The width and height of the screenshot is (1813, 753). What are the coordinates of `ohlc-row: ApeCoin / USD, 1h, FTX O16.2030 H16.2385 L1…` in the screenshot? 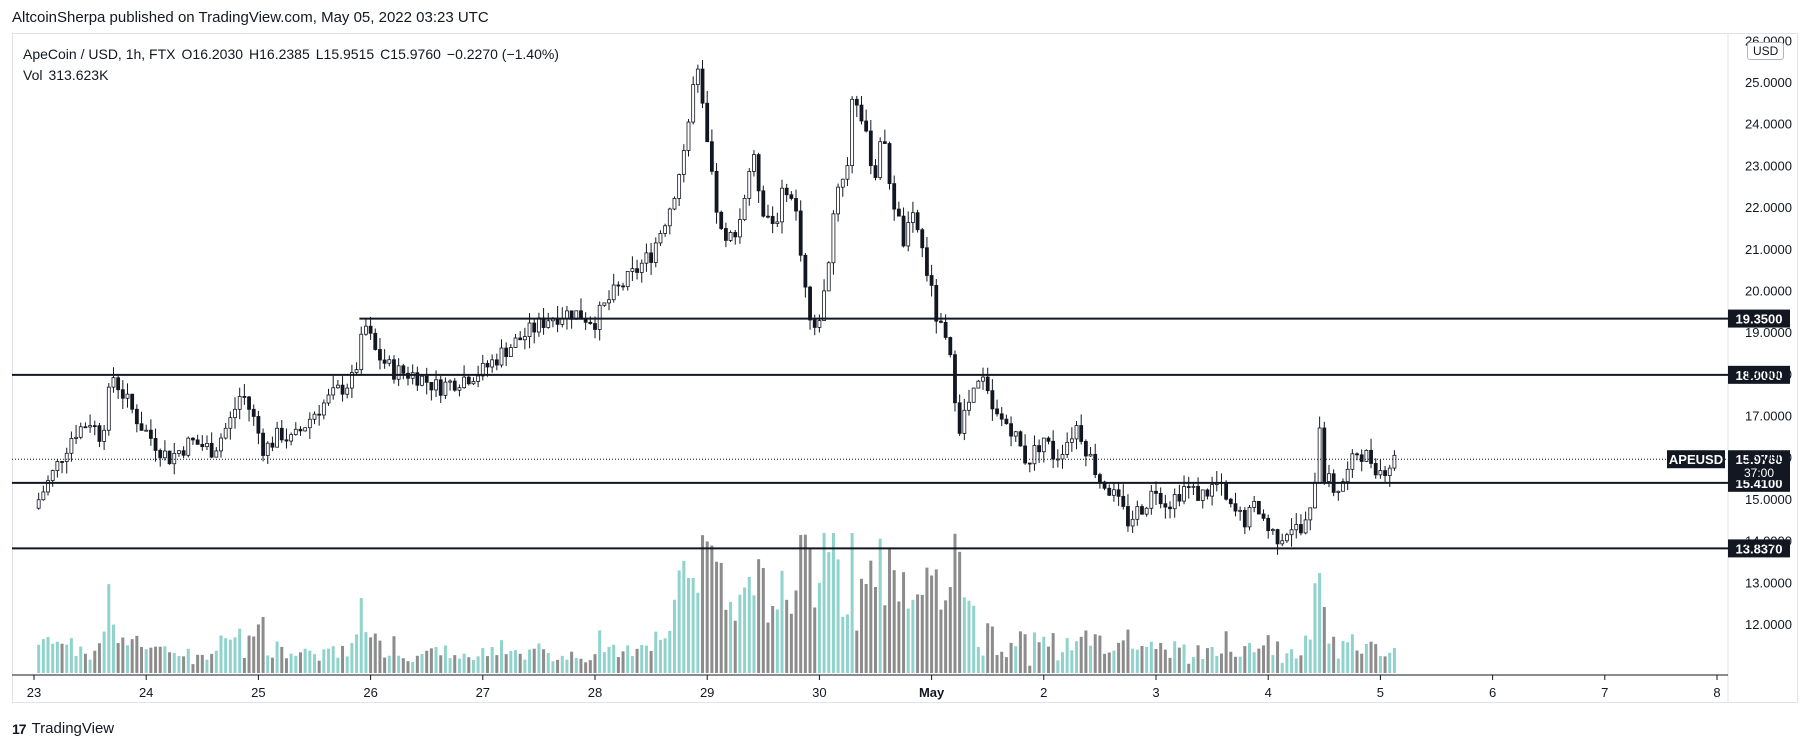 It's located at (291, 54).